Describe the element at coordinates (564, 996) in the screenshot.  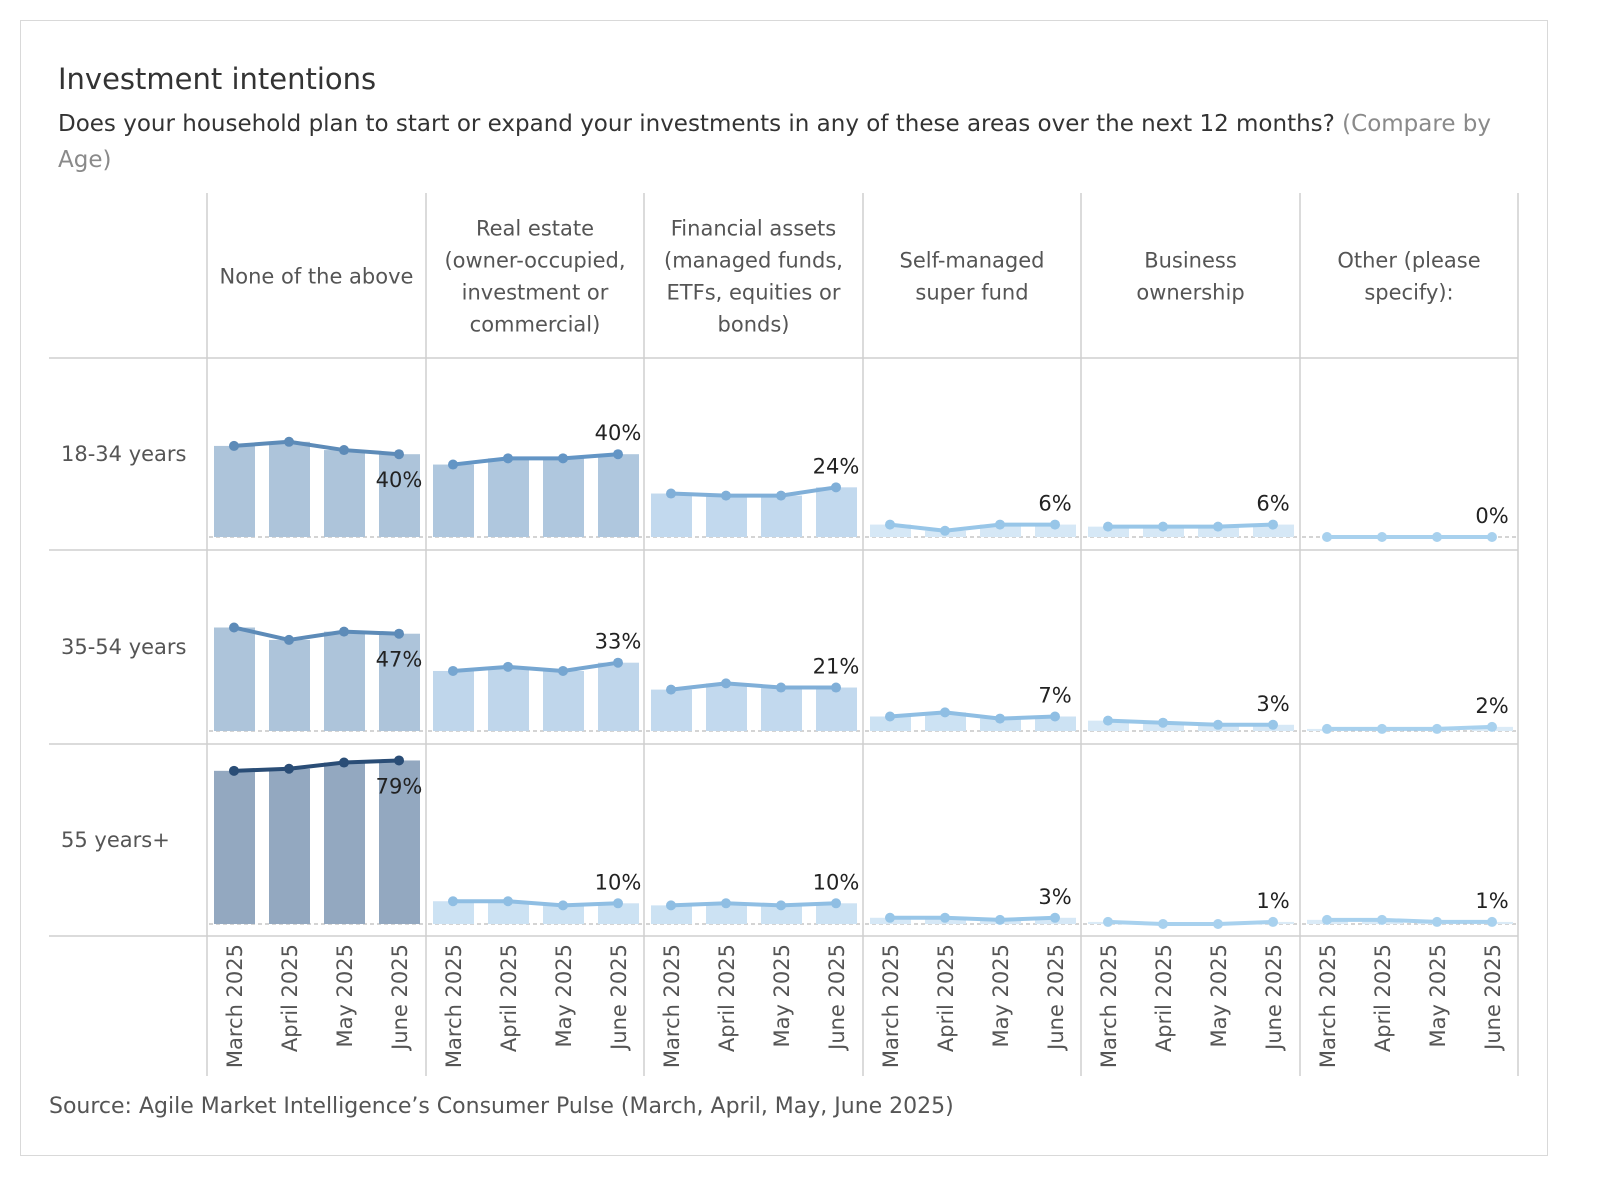
I see `x-tick-real-estate-owner-occupied-investment-or-commercial-may-2025: May 2025` at that location.